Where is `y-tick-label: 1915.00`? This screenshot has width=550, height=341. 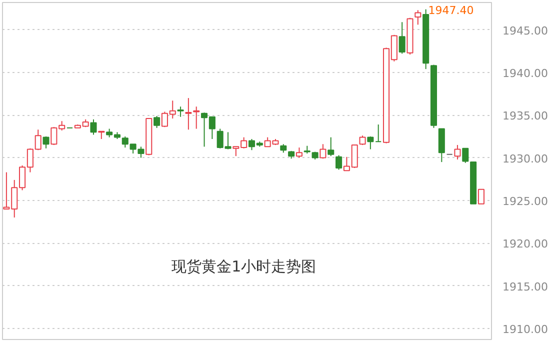
y-tick-label: 1915.00 is located at coordinates (525, 287).